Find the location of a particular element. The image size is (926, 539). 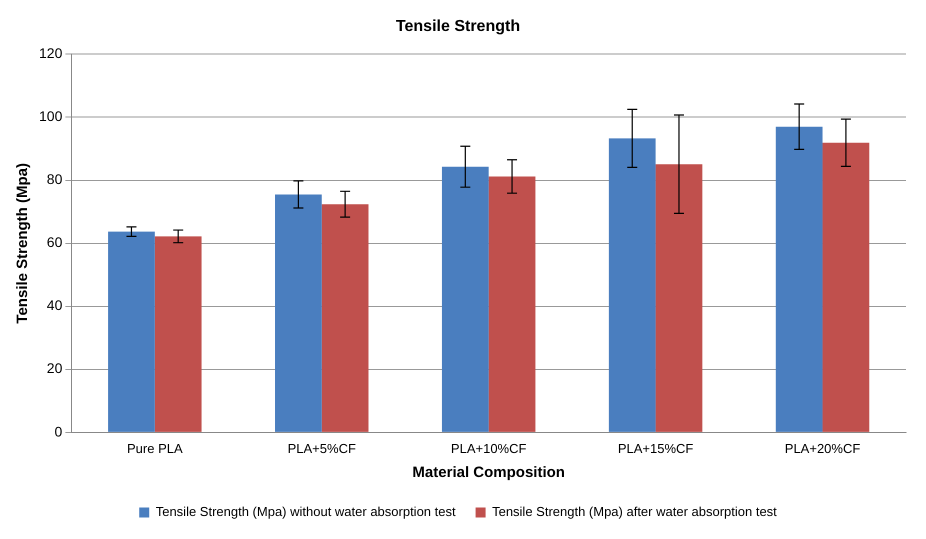

y-tick-label: 60 is located at coordinates (54, 242).